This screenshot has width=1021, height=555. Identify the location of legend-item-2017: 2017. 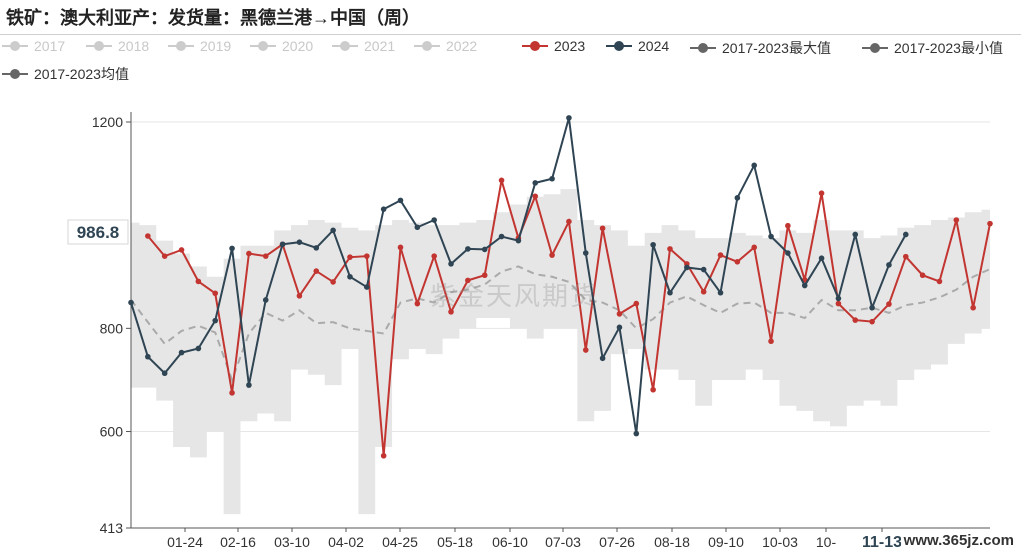
(33, 46).